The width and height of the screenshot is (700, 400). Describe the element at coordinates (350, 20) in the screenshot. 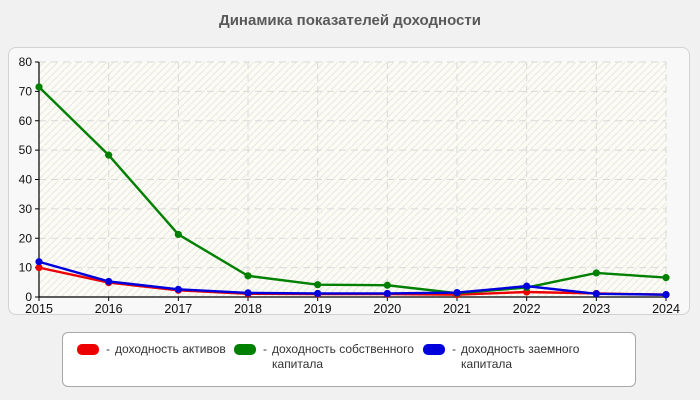

I see `chart-title: Динамика показателей доходности` at that location.